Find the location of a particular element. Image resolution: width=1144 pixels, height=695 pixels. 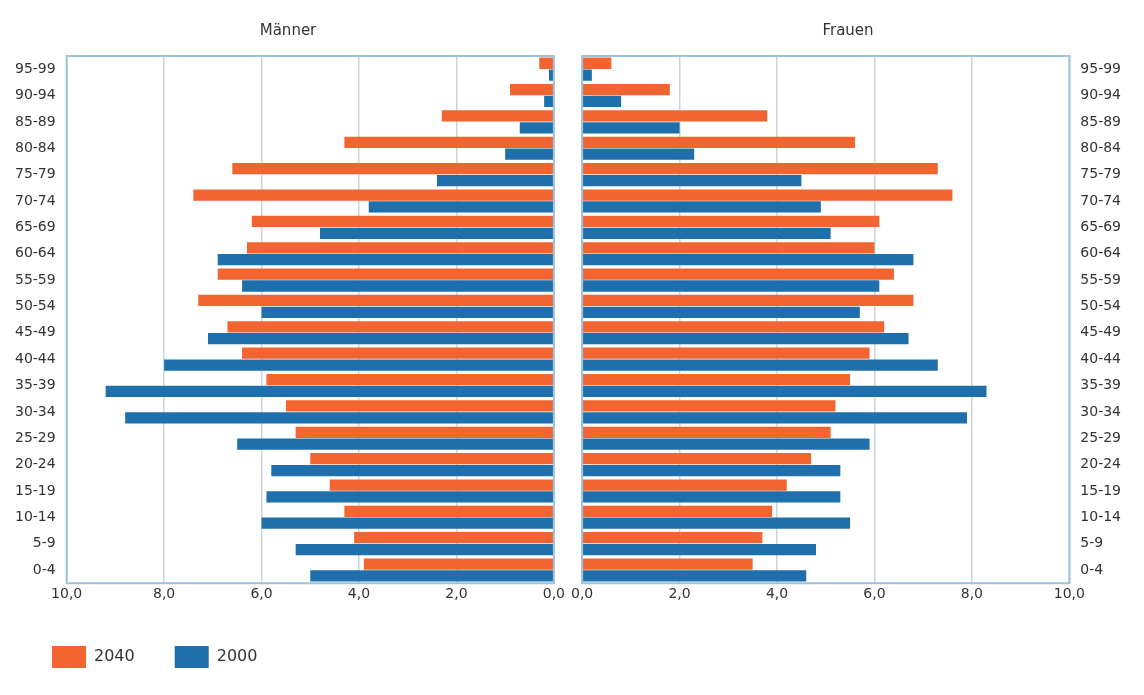

y-tick-label: 35-39 is located at coordinates (35, 384).